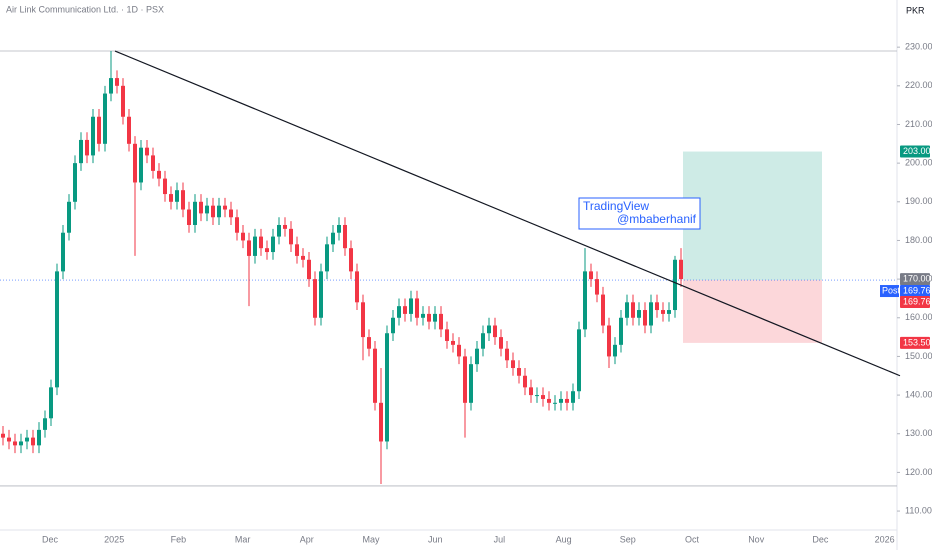  Describe the element at coordinates (752, 311) in the screenshot. I see `stop-zone` at that location.